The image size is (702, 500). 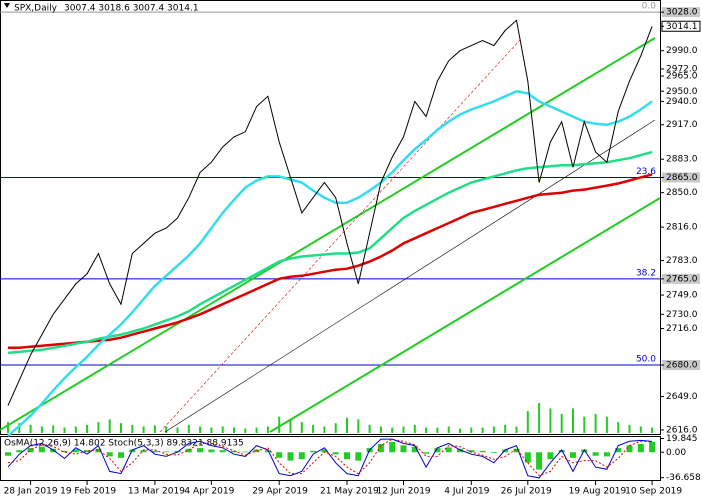 What do you see at coordinates (88, 492) in the screenshot?
I see `x-tick-label: 19 Feb 2019` at bounding box center [88, 492].